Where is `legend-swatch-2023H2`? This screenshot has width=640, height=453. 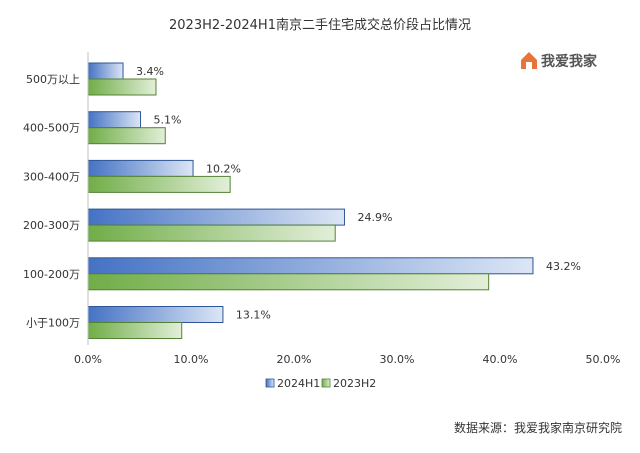 legend-swatch-2023H2 is located at coordinates (326, 383).